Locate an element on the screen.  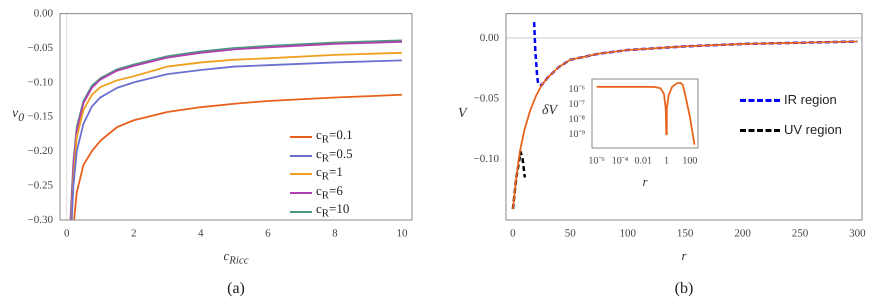
x-tick-label: 200 is located at coordinates (743, 233).